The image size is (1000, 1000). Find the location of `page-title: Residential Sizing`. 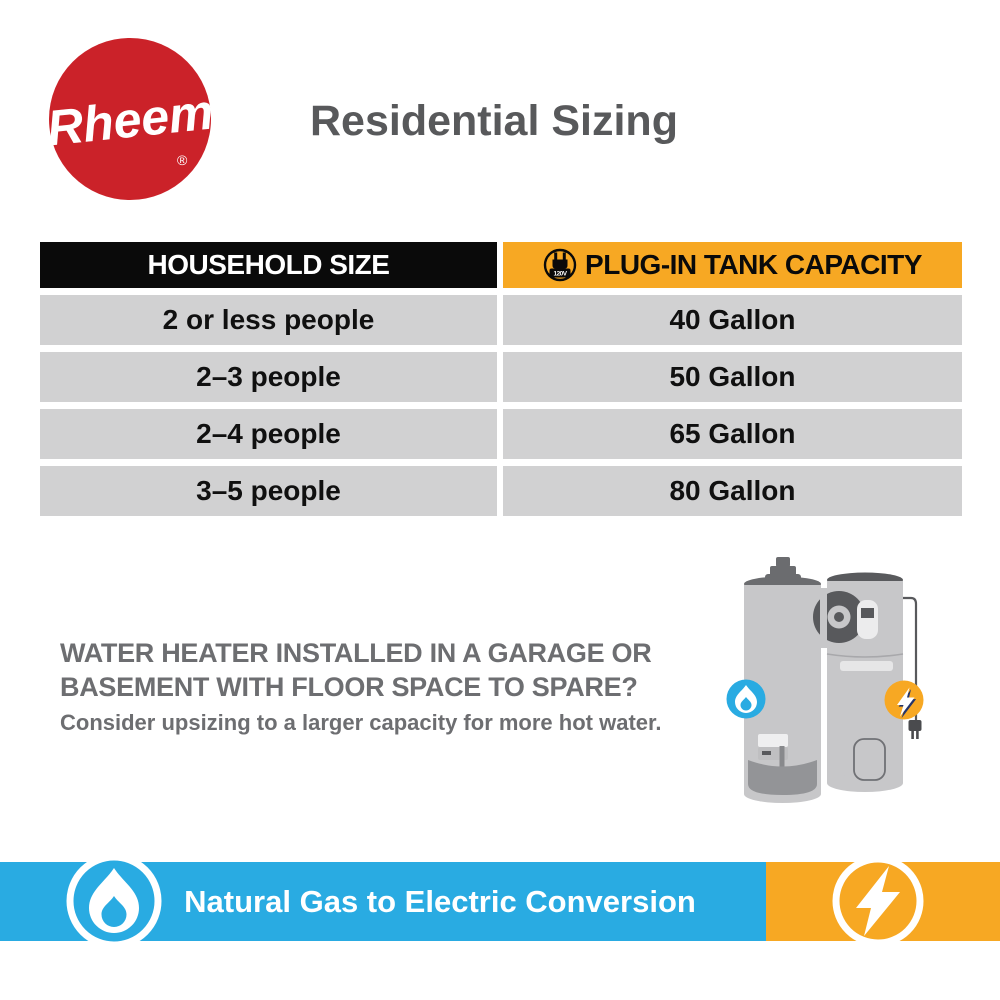

page-title: Residential Sizing is located at coordinates (494, 121).